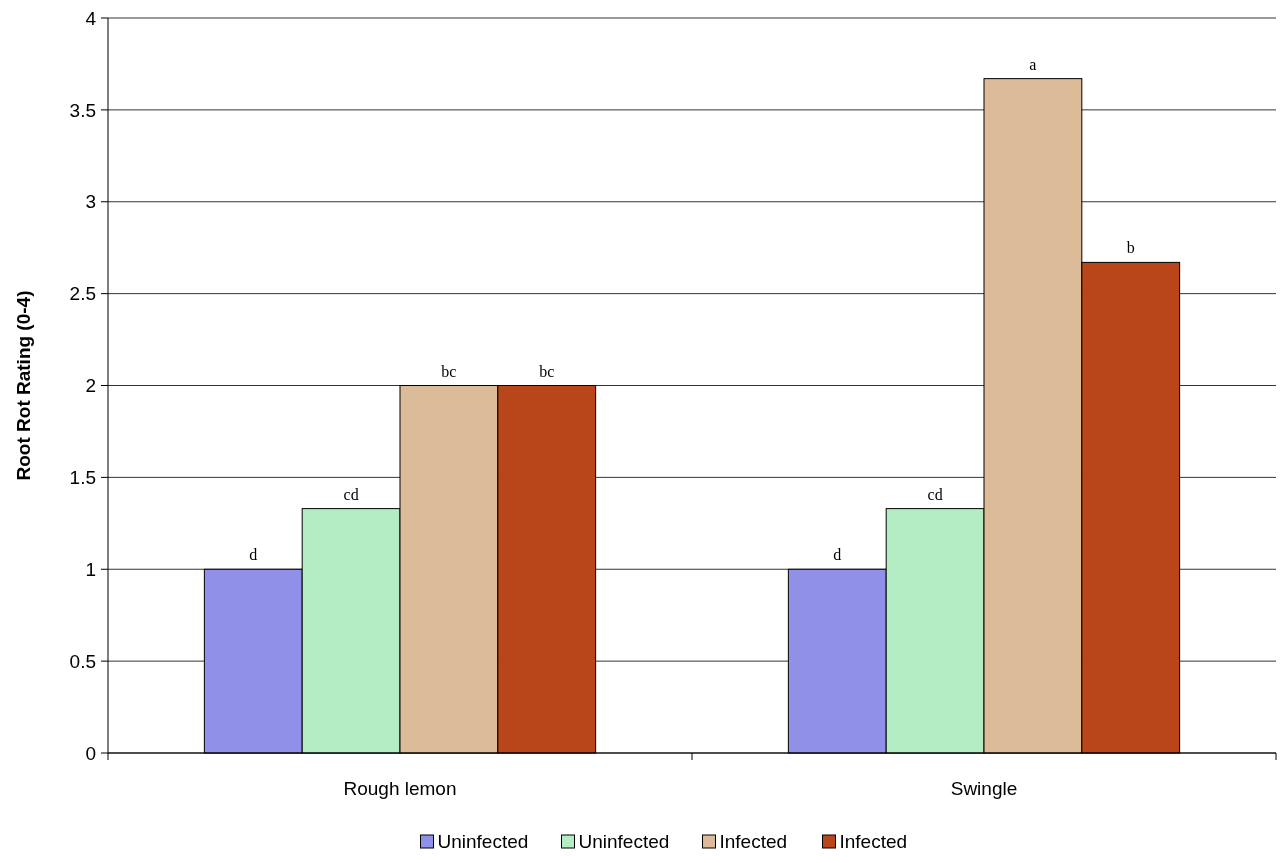 This screenshot has height=863, width=1283. Describe the element at coordinates (23, 385) in the screenshot. I see `y-axis-title: Root Rot Rating (0-4)` at that location.